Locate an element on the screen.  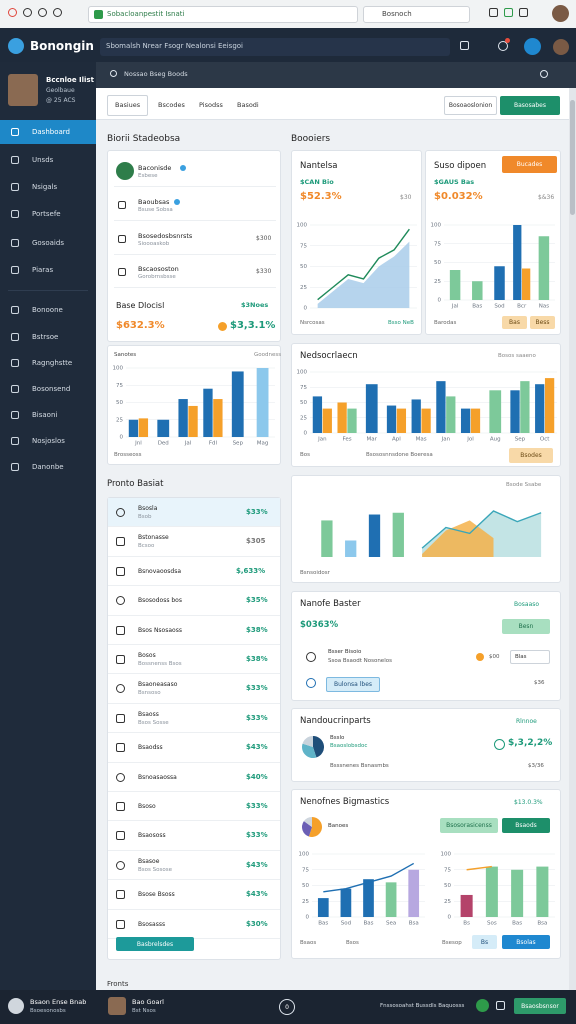
header-button is located at coordinates (532, 46).